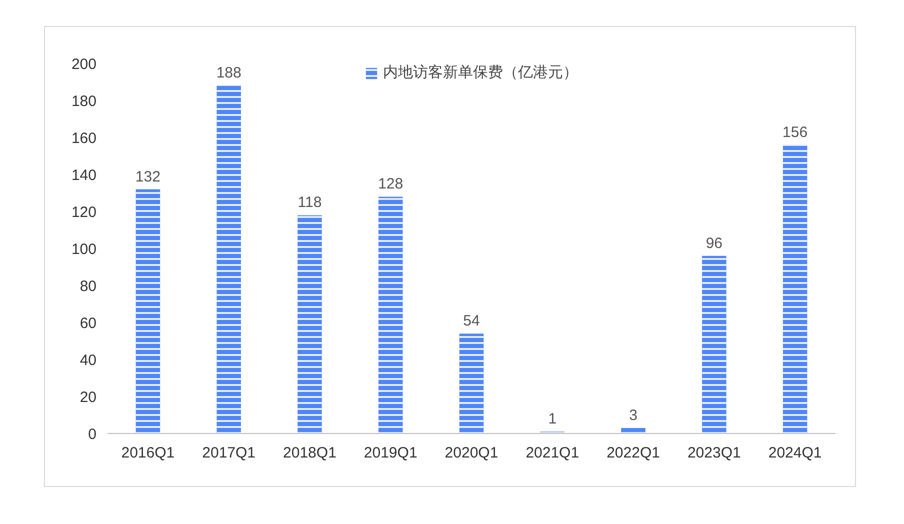  Describe the element at coordinates (84, 64) in the screenshot. I see `y-tick-label: 200` at that location.